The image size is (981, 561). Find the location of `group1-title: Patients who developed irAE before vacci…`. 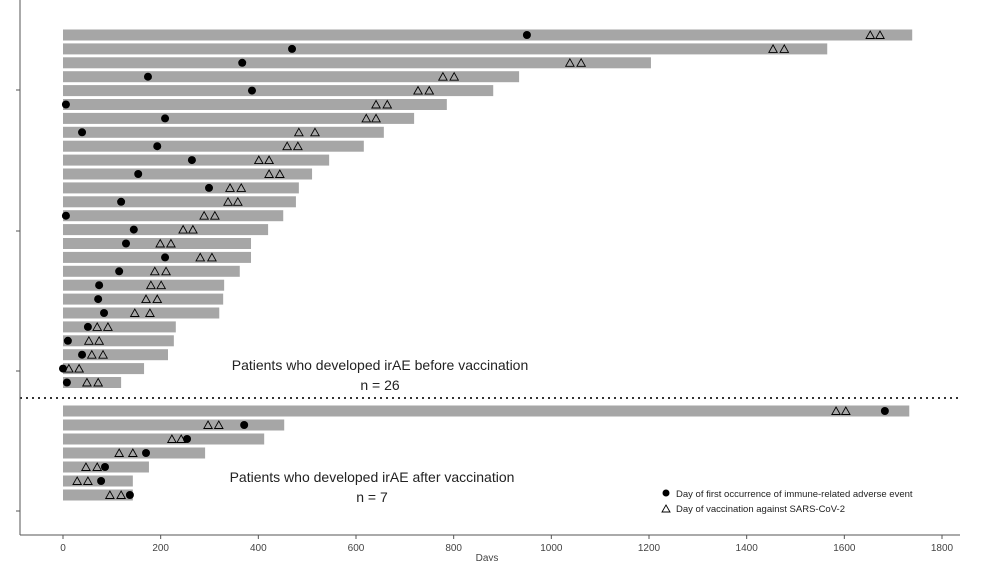

group1-title: Patients who developed irAE before vacci… is located at coordinates (380, 365).